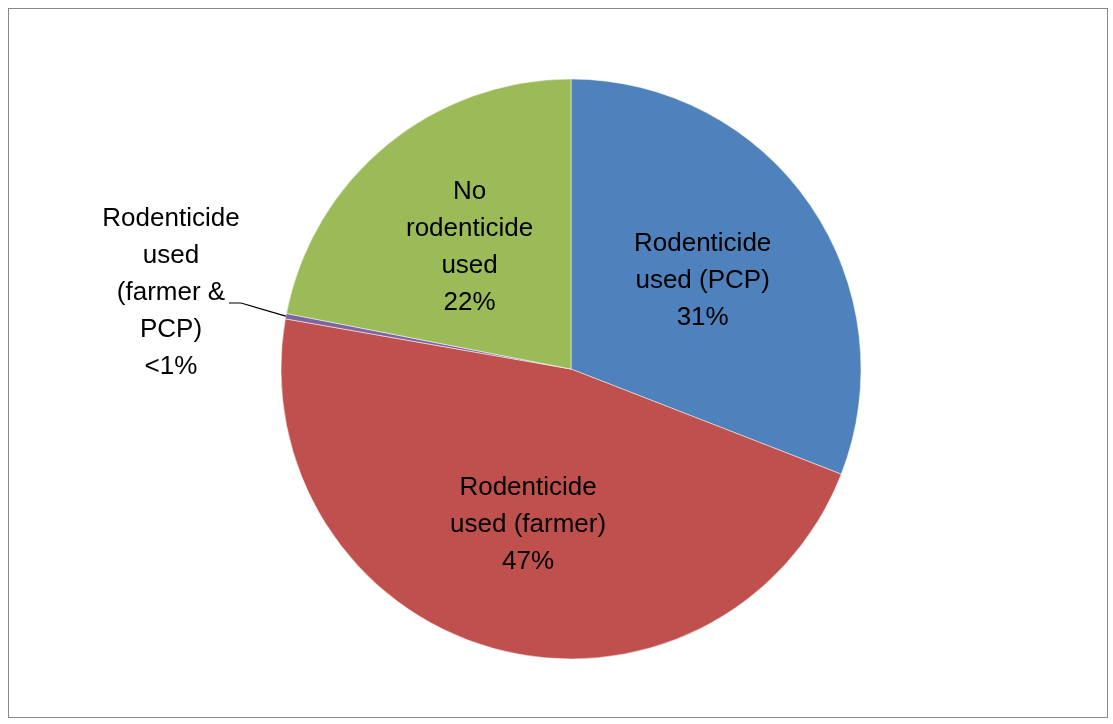 This screenshot has height=724, width=1113. What do you see at coordinates (702, 315) in the screenshot?
I see `data-label: 31%` at bounding box center [702, 315].